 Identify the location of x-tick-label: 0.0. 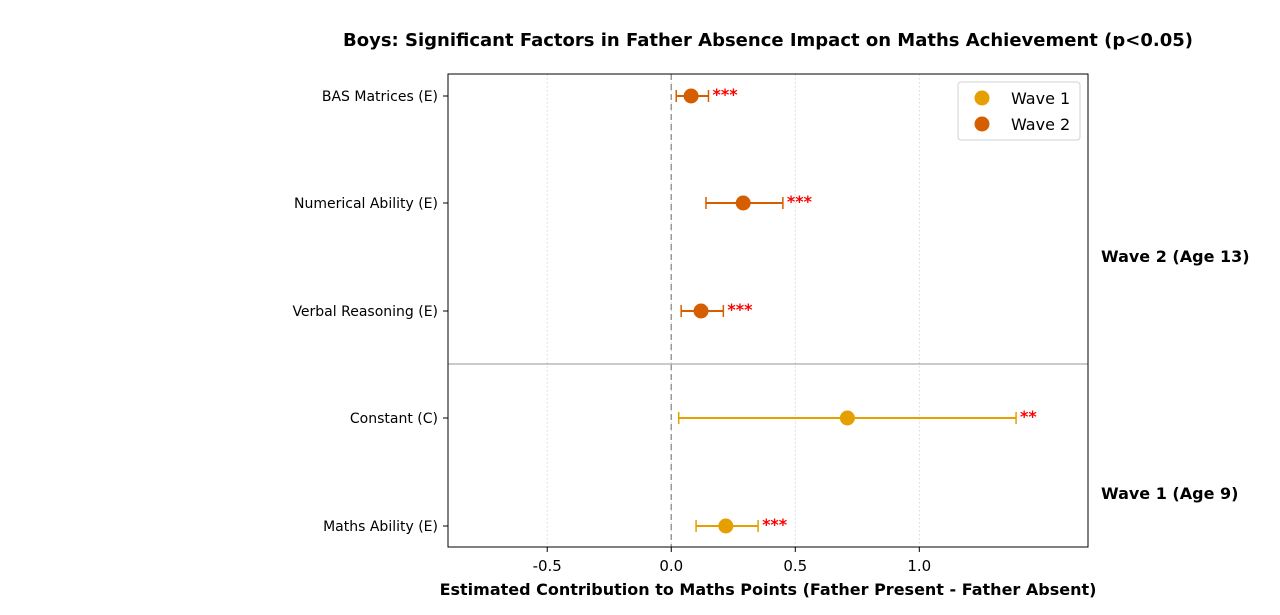
(671, 566).